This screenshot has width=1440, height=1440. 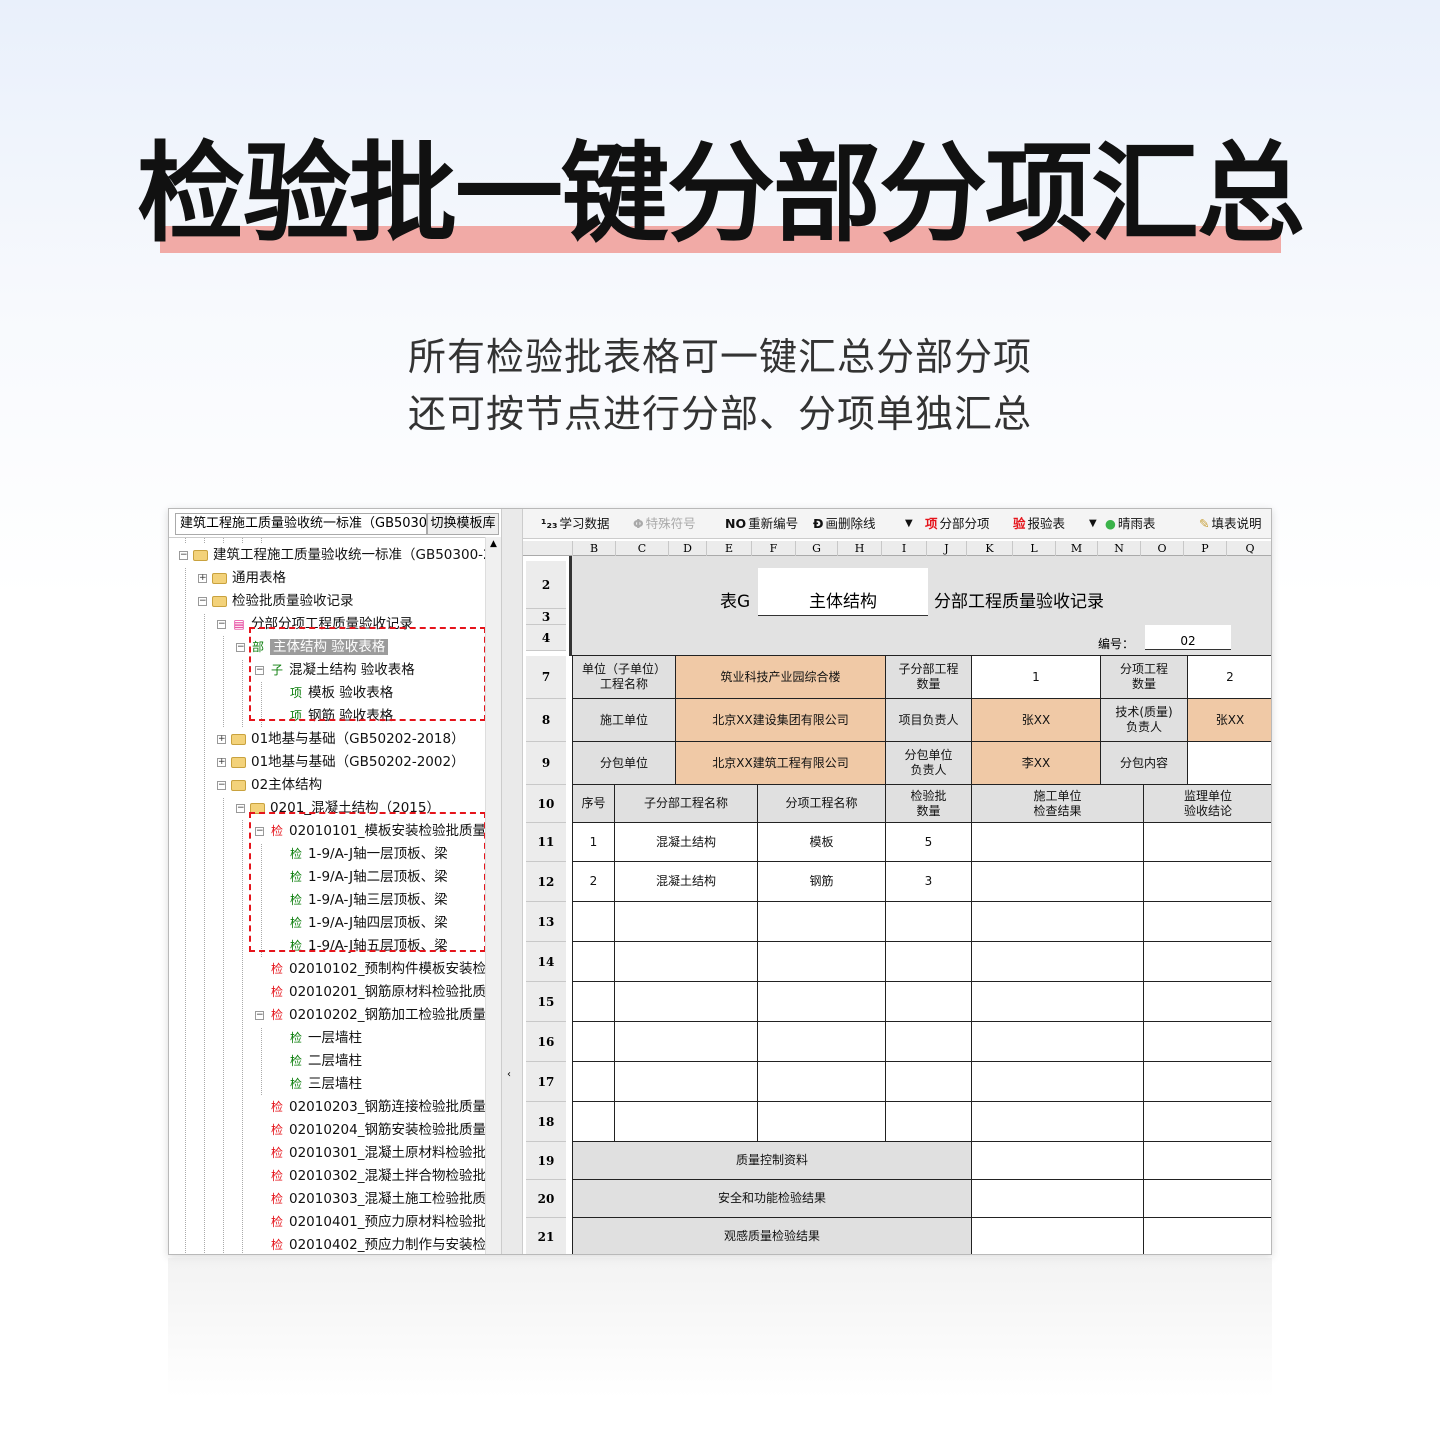 What do you see at coordinates (1188, 637) in the screenshot?
I see `number-field: 02` at bounding box center [1188, 637].